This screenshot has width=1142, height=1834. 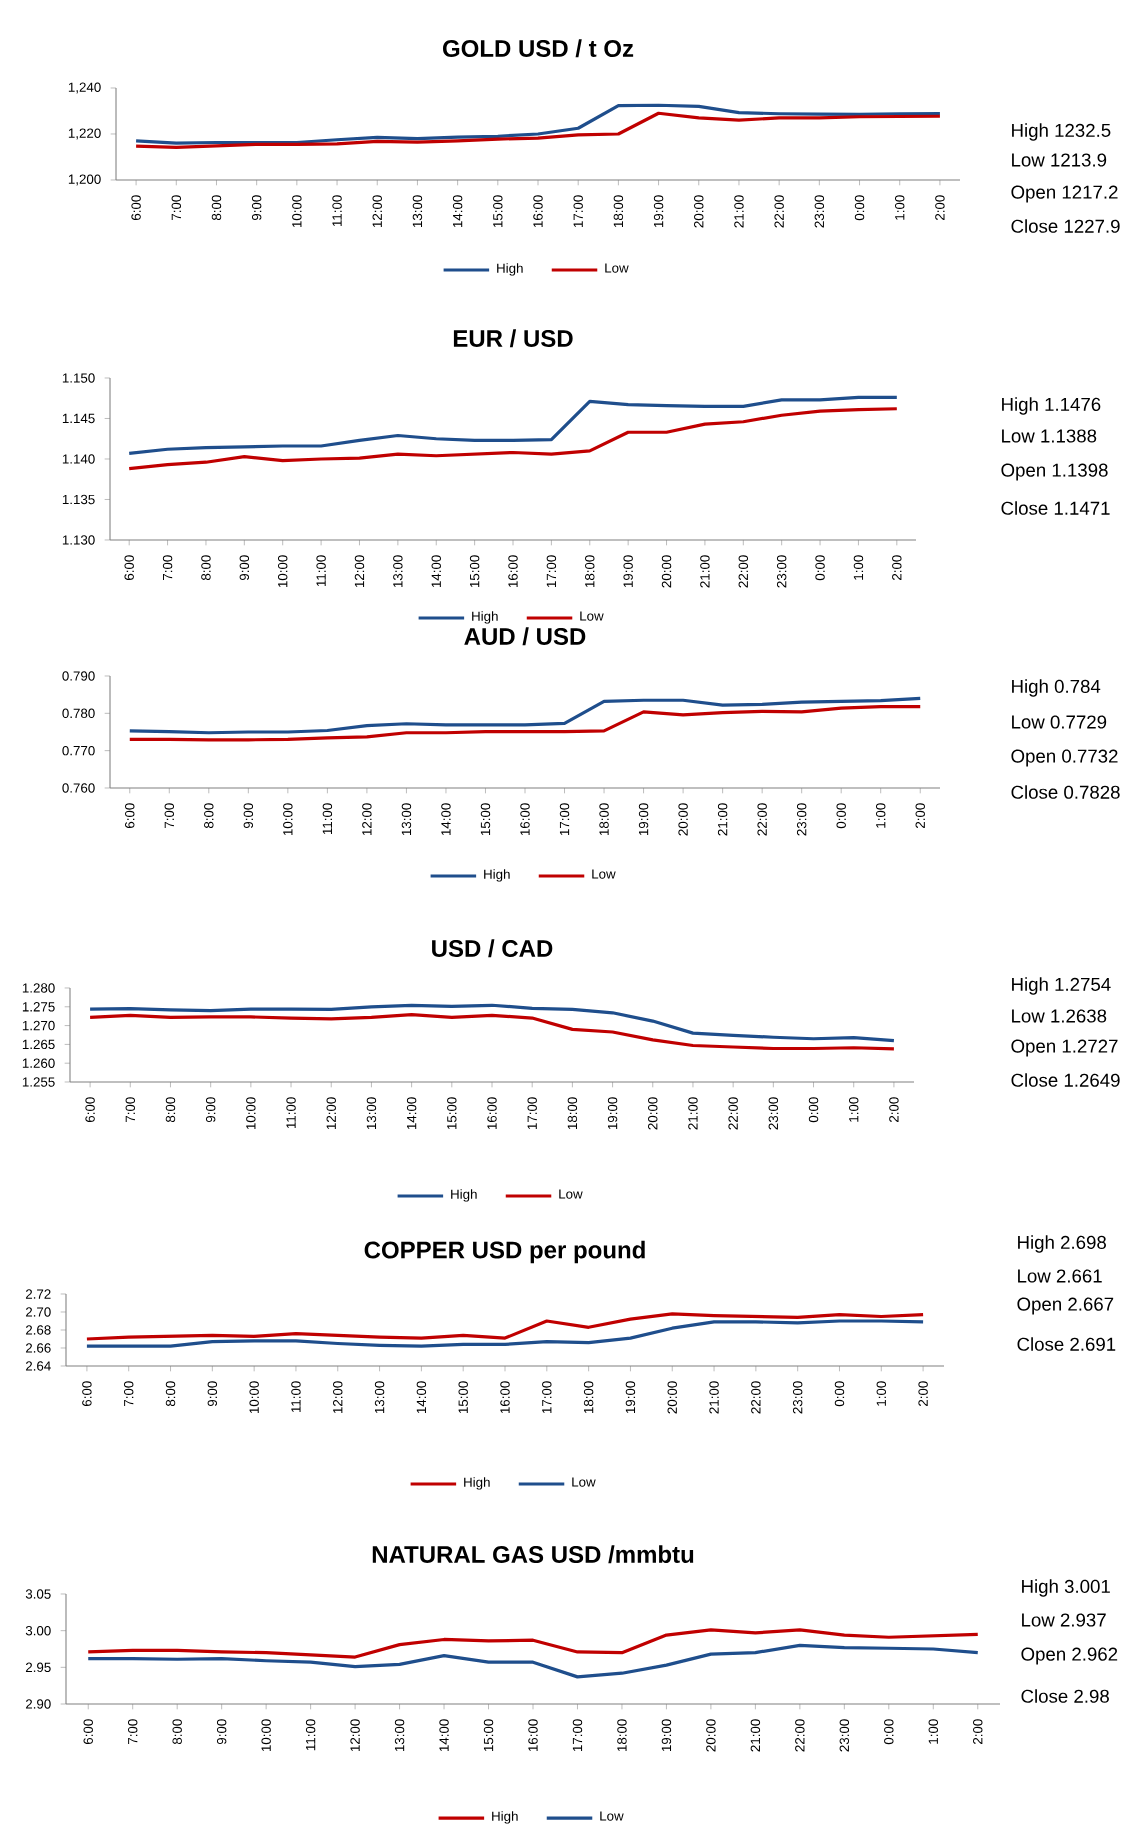 What do you see at coordinates (1060, 1276) in the screenshot?
I see `text: Low 2.661` at bounding box center [1060, 1276].